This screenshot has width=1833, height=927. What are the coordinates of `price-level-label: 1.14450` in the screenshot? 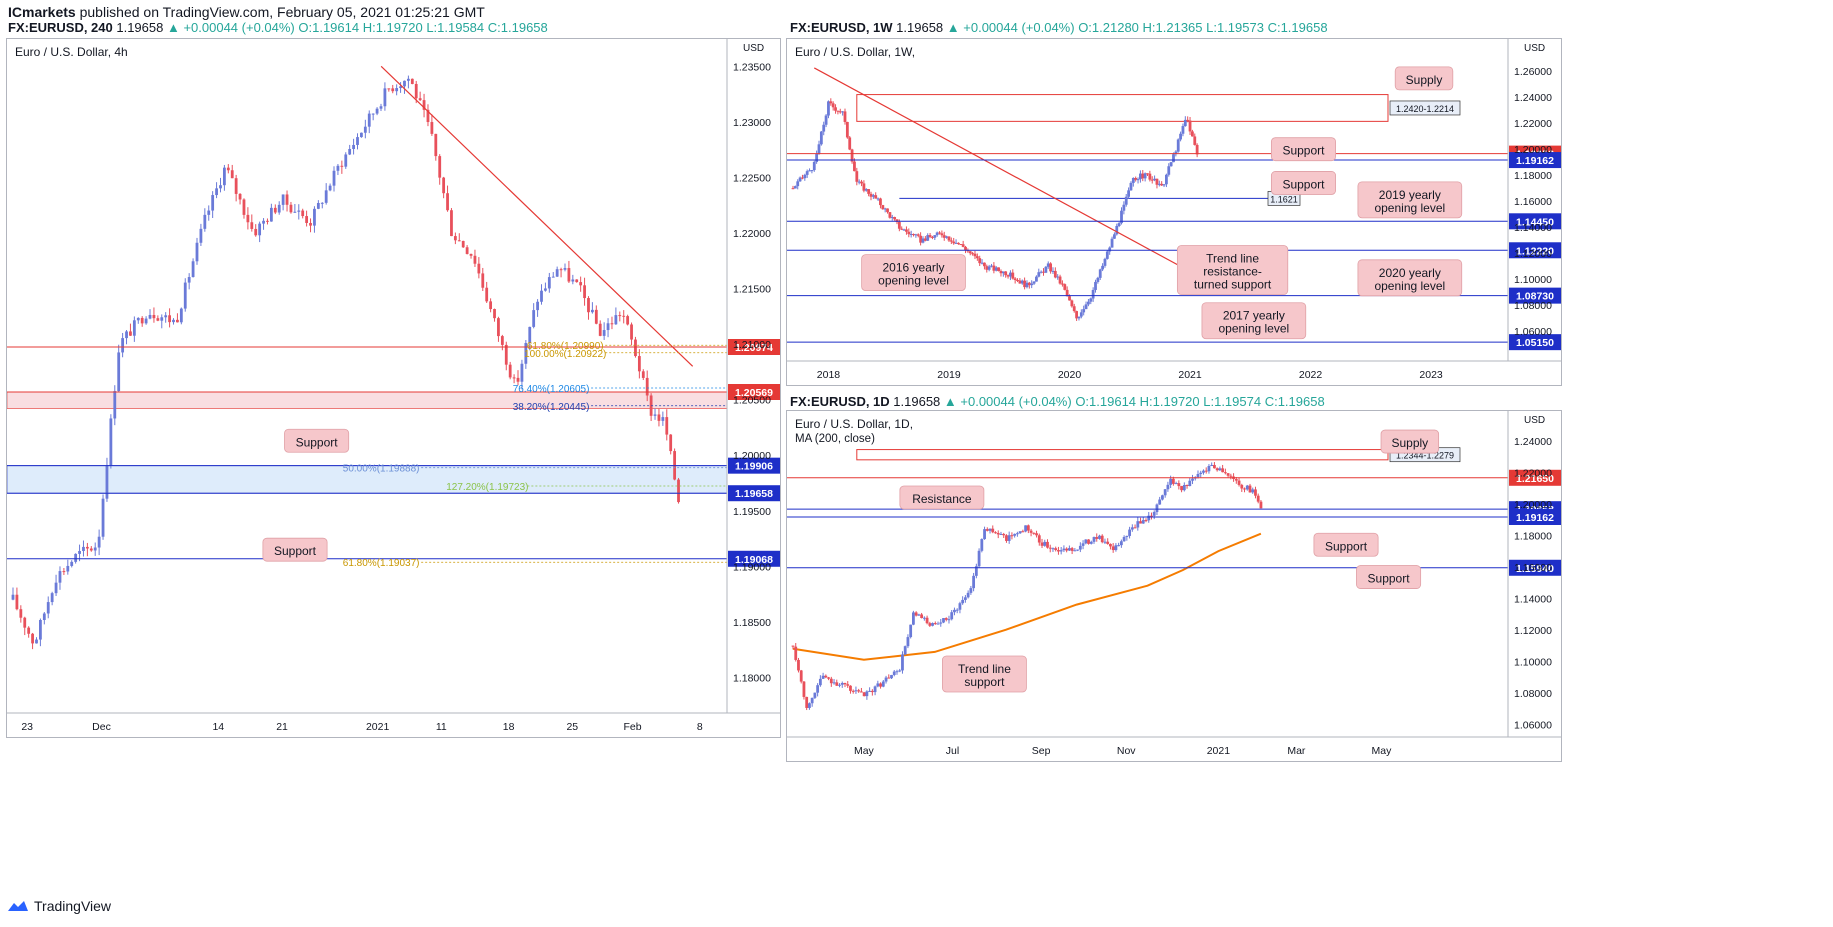 It's located at (1535, 222).